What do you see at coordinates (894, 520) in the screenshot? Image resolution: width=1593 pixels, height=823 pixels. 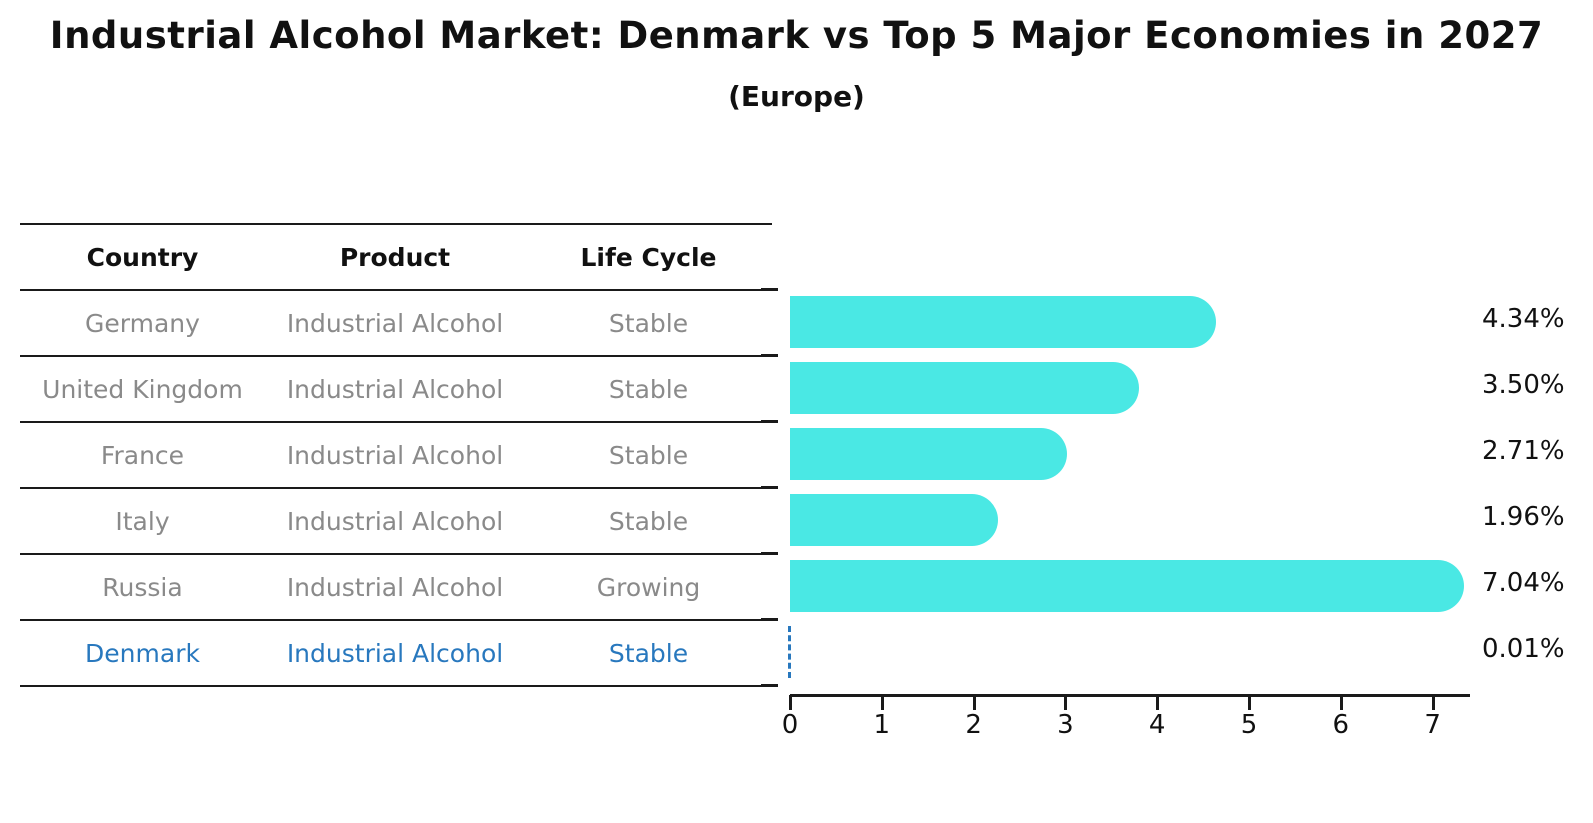 I see `bar-italy` at bounding box center [894, 520].